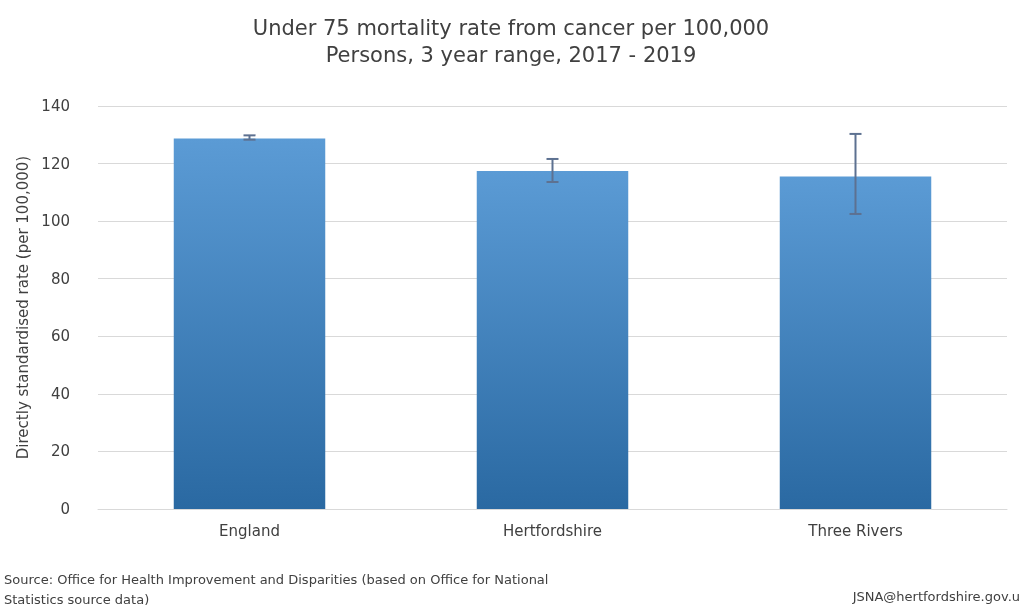 The width and height of the screenshot is (1022, 609). Describe the element at coordinates (552, 530) in the screenshot. I see `x-tick-label: Hertfordshire` at that location.